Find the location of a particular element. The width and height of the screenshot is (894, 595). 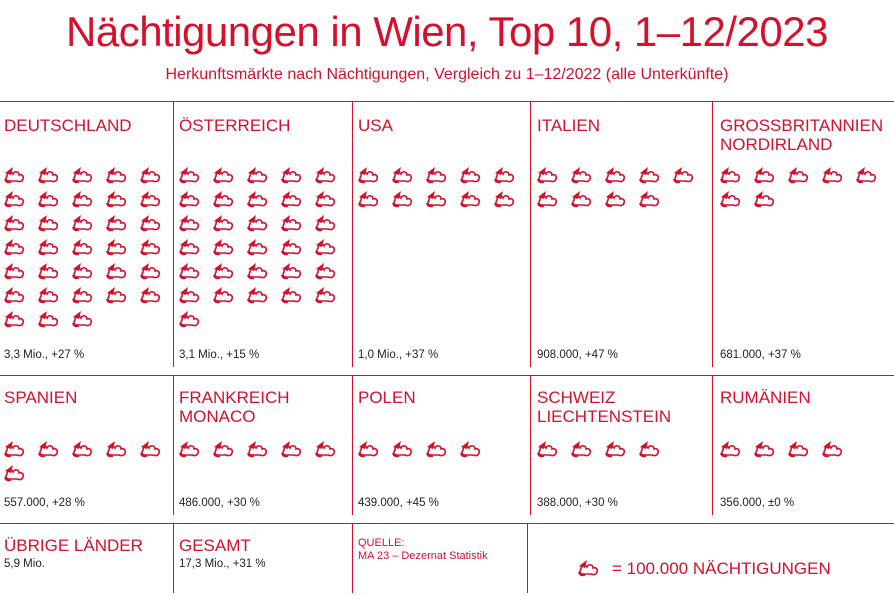

total-value: 17,3 Mio., +31 % is located at coordinates (222, 564).